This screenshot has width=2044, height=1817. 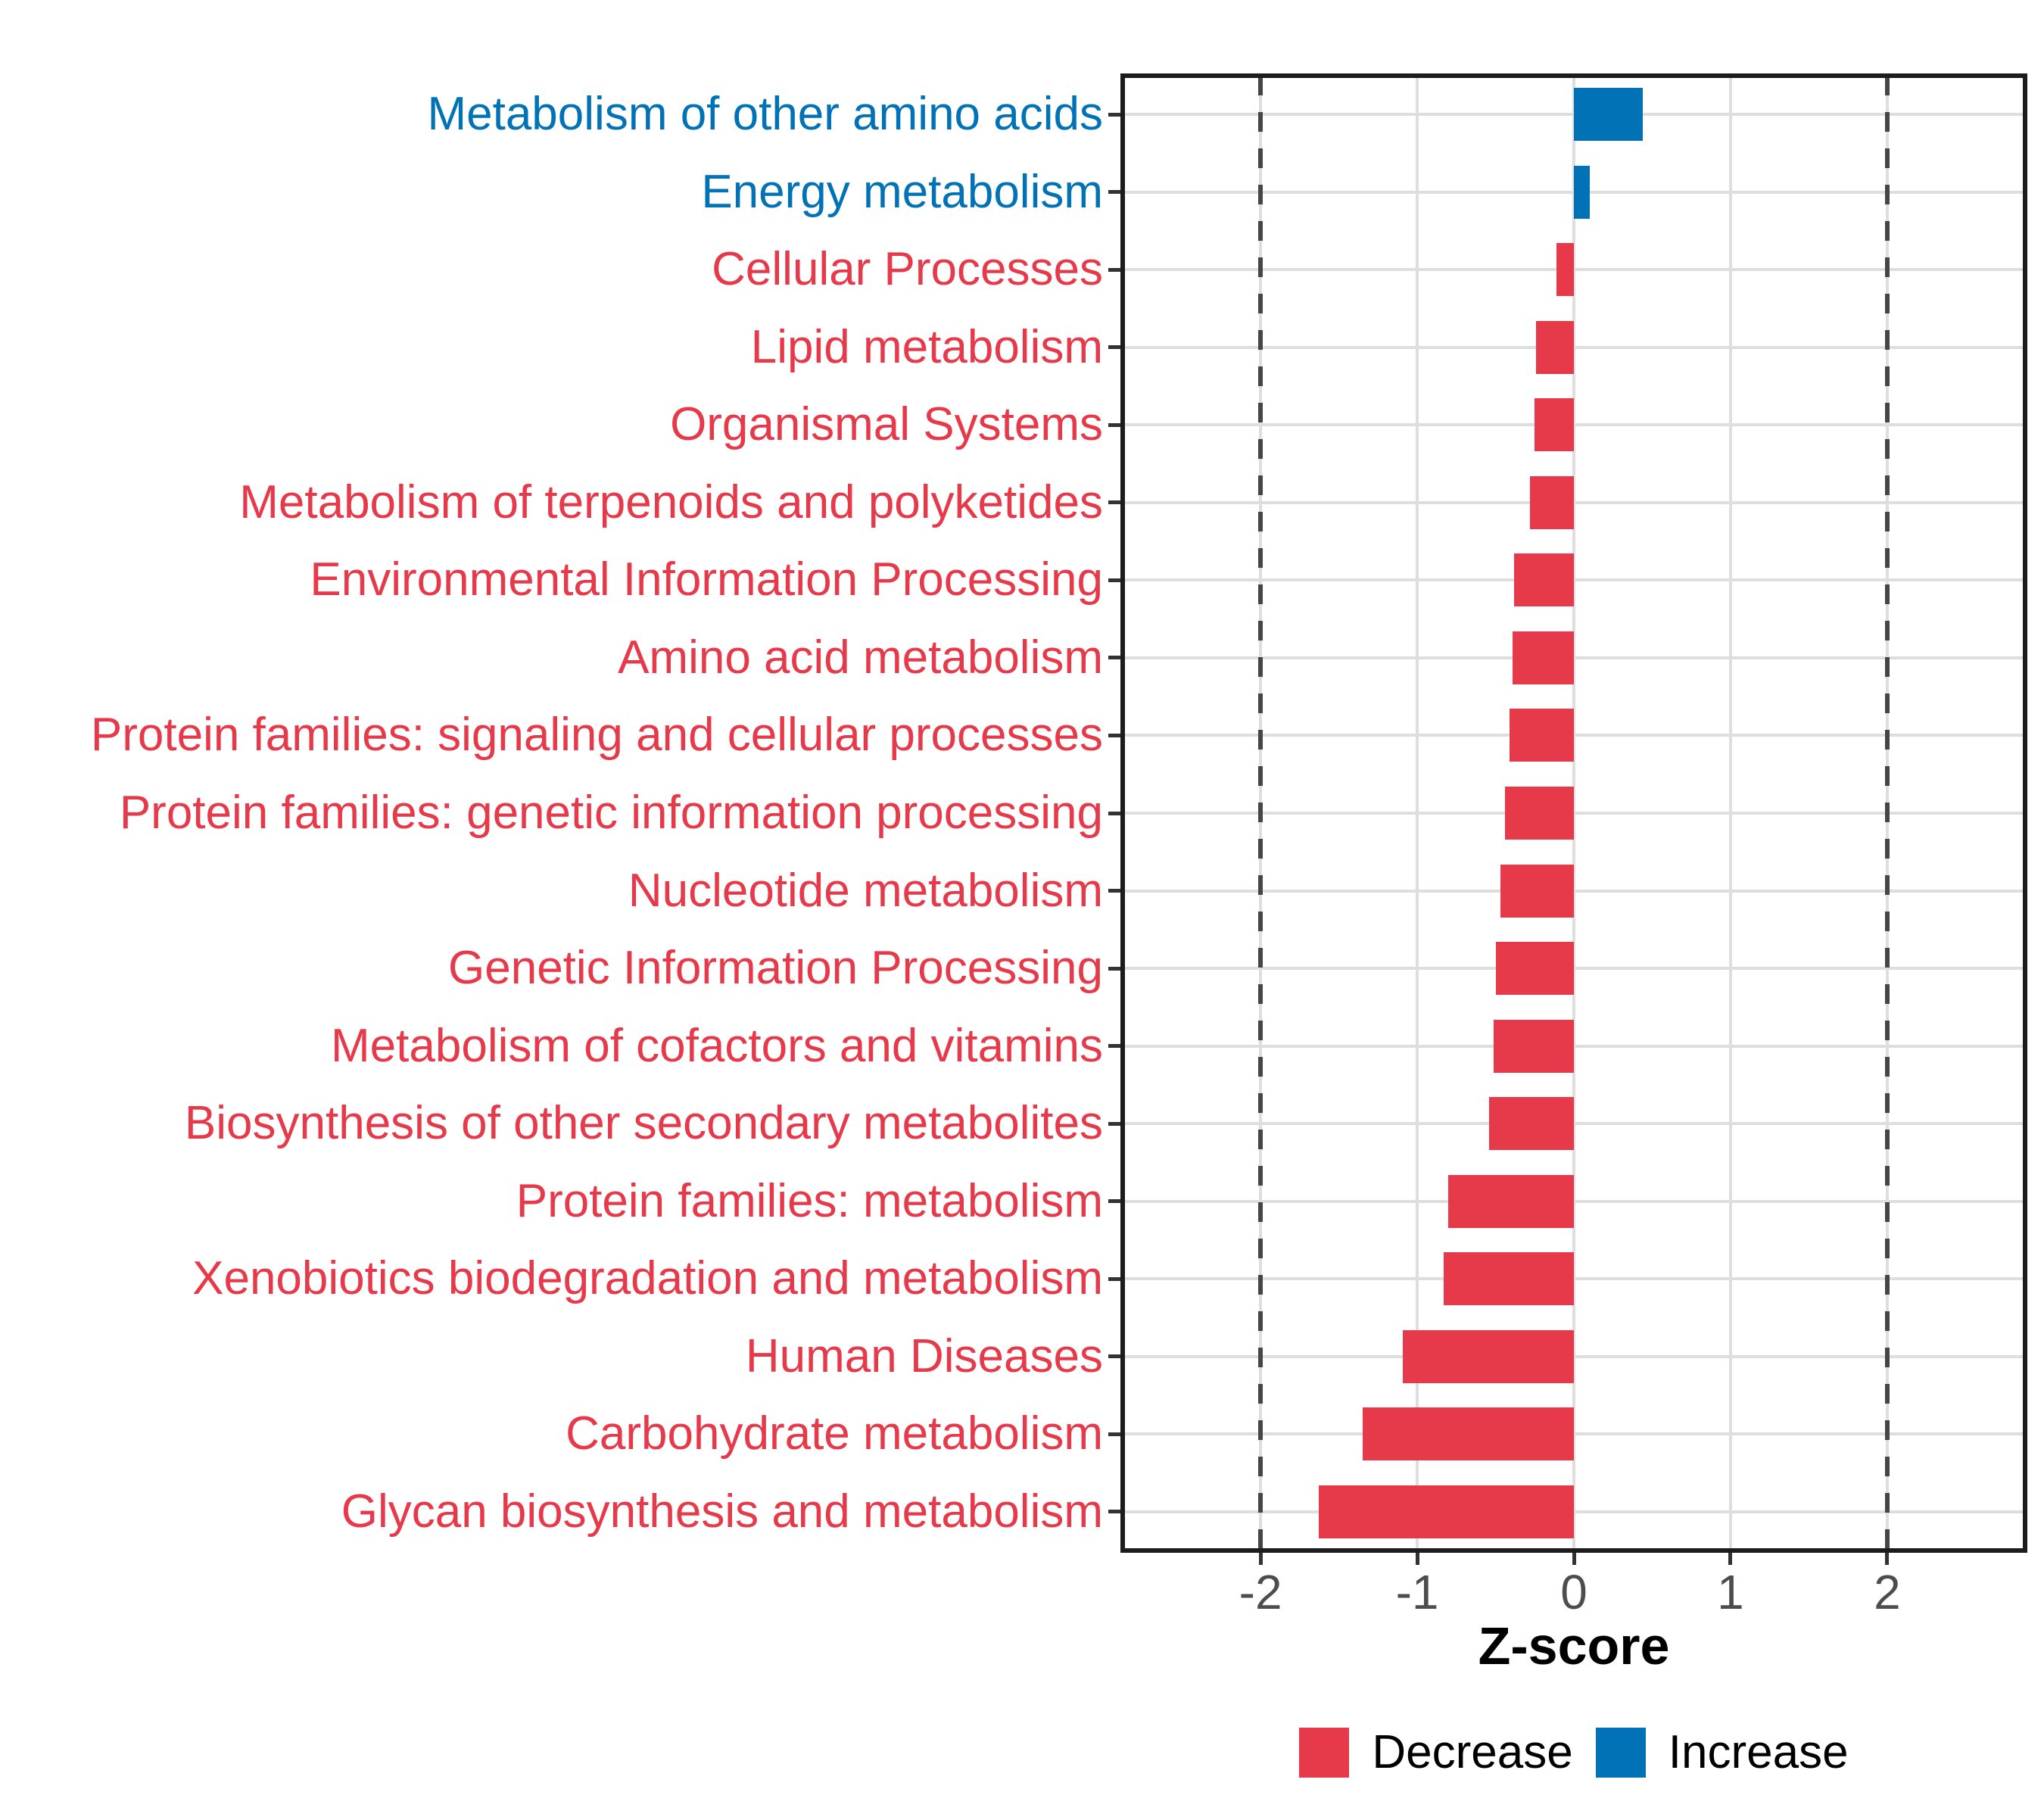 I want to click on x-tick-label: 0, so click(x=1574, y=1592).